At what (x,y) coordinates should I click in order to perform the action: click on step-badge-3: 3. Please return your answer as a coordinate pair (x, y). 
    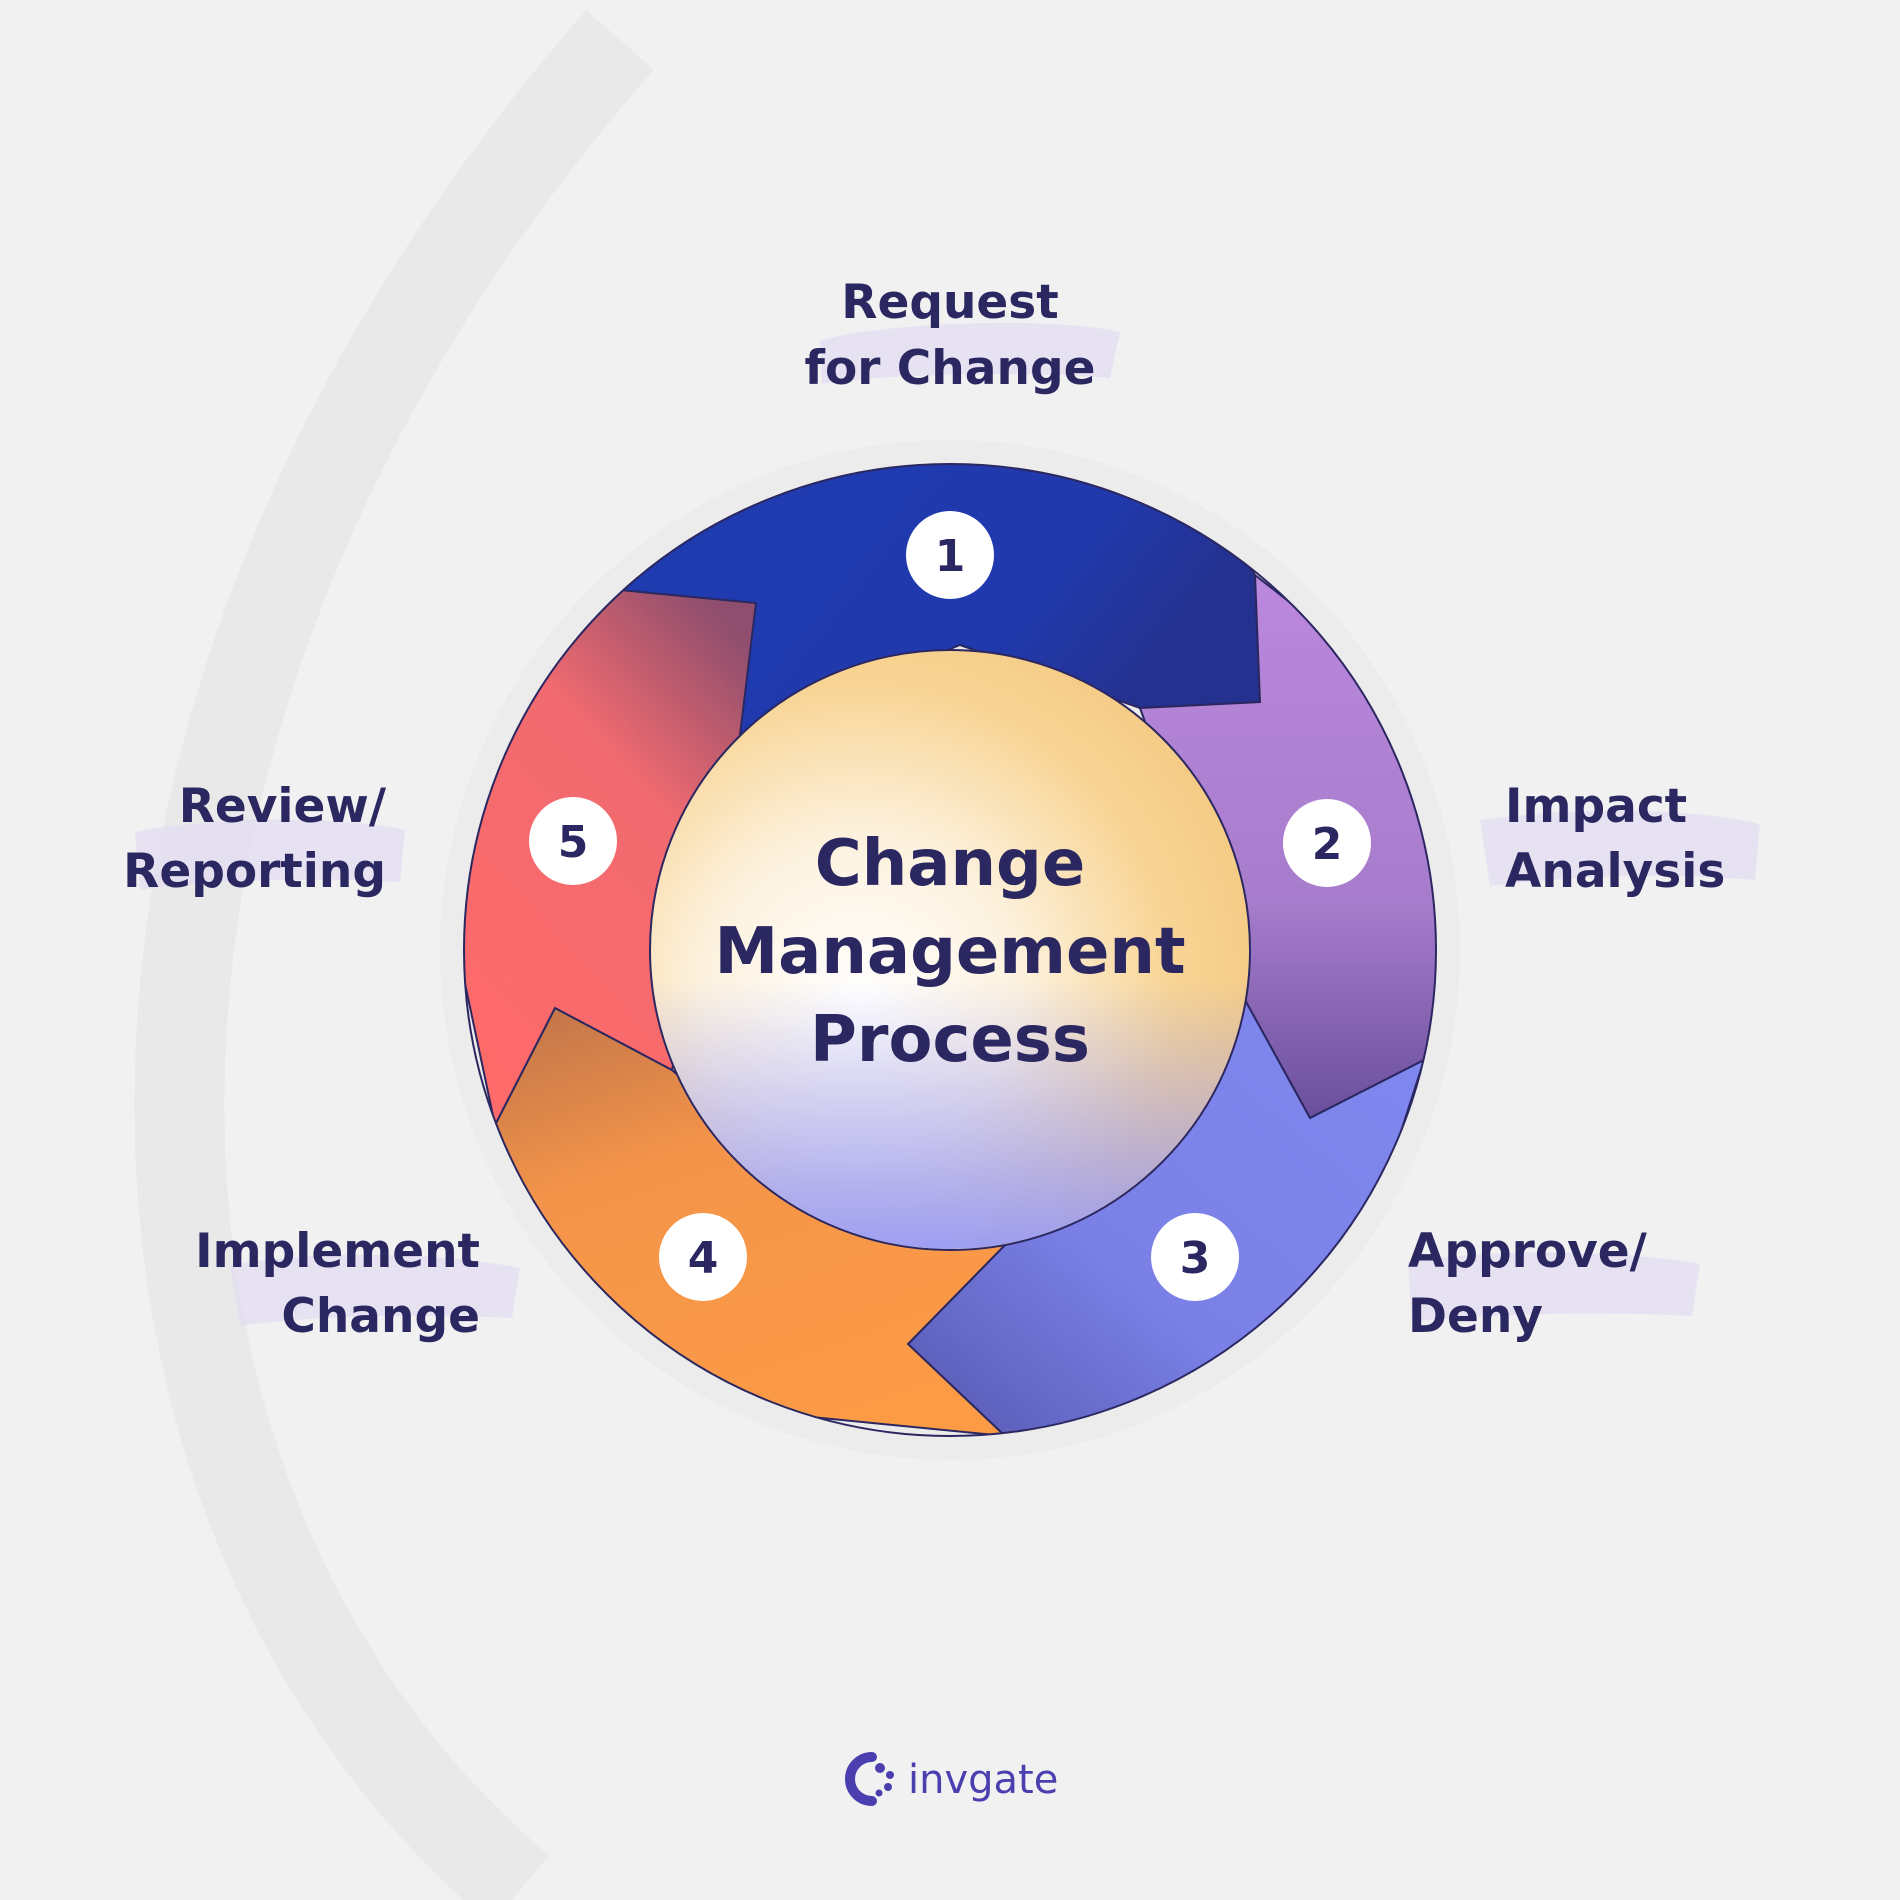
    Looking at the image, I should click on (1195, 1257).